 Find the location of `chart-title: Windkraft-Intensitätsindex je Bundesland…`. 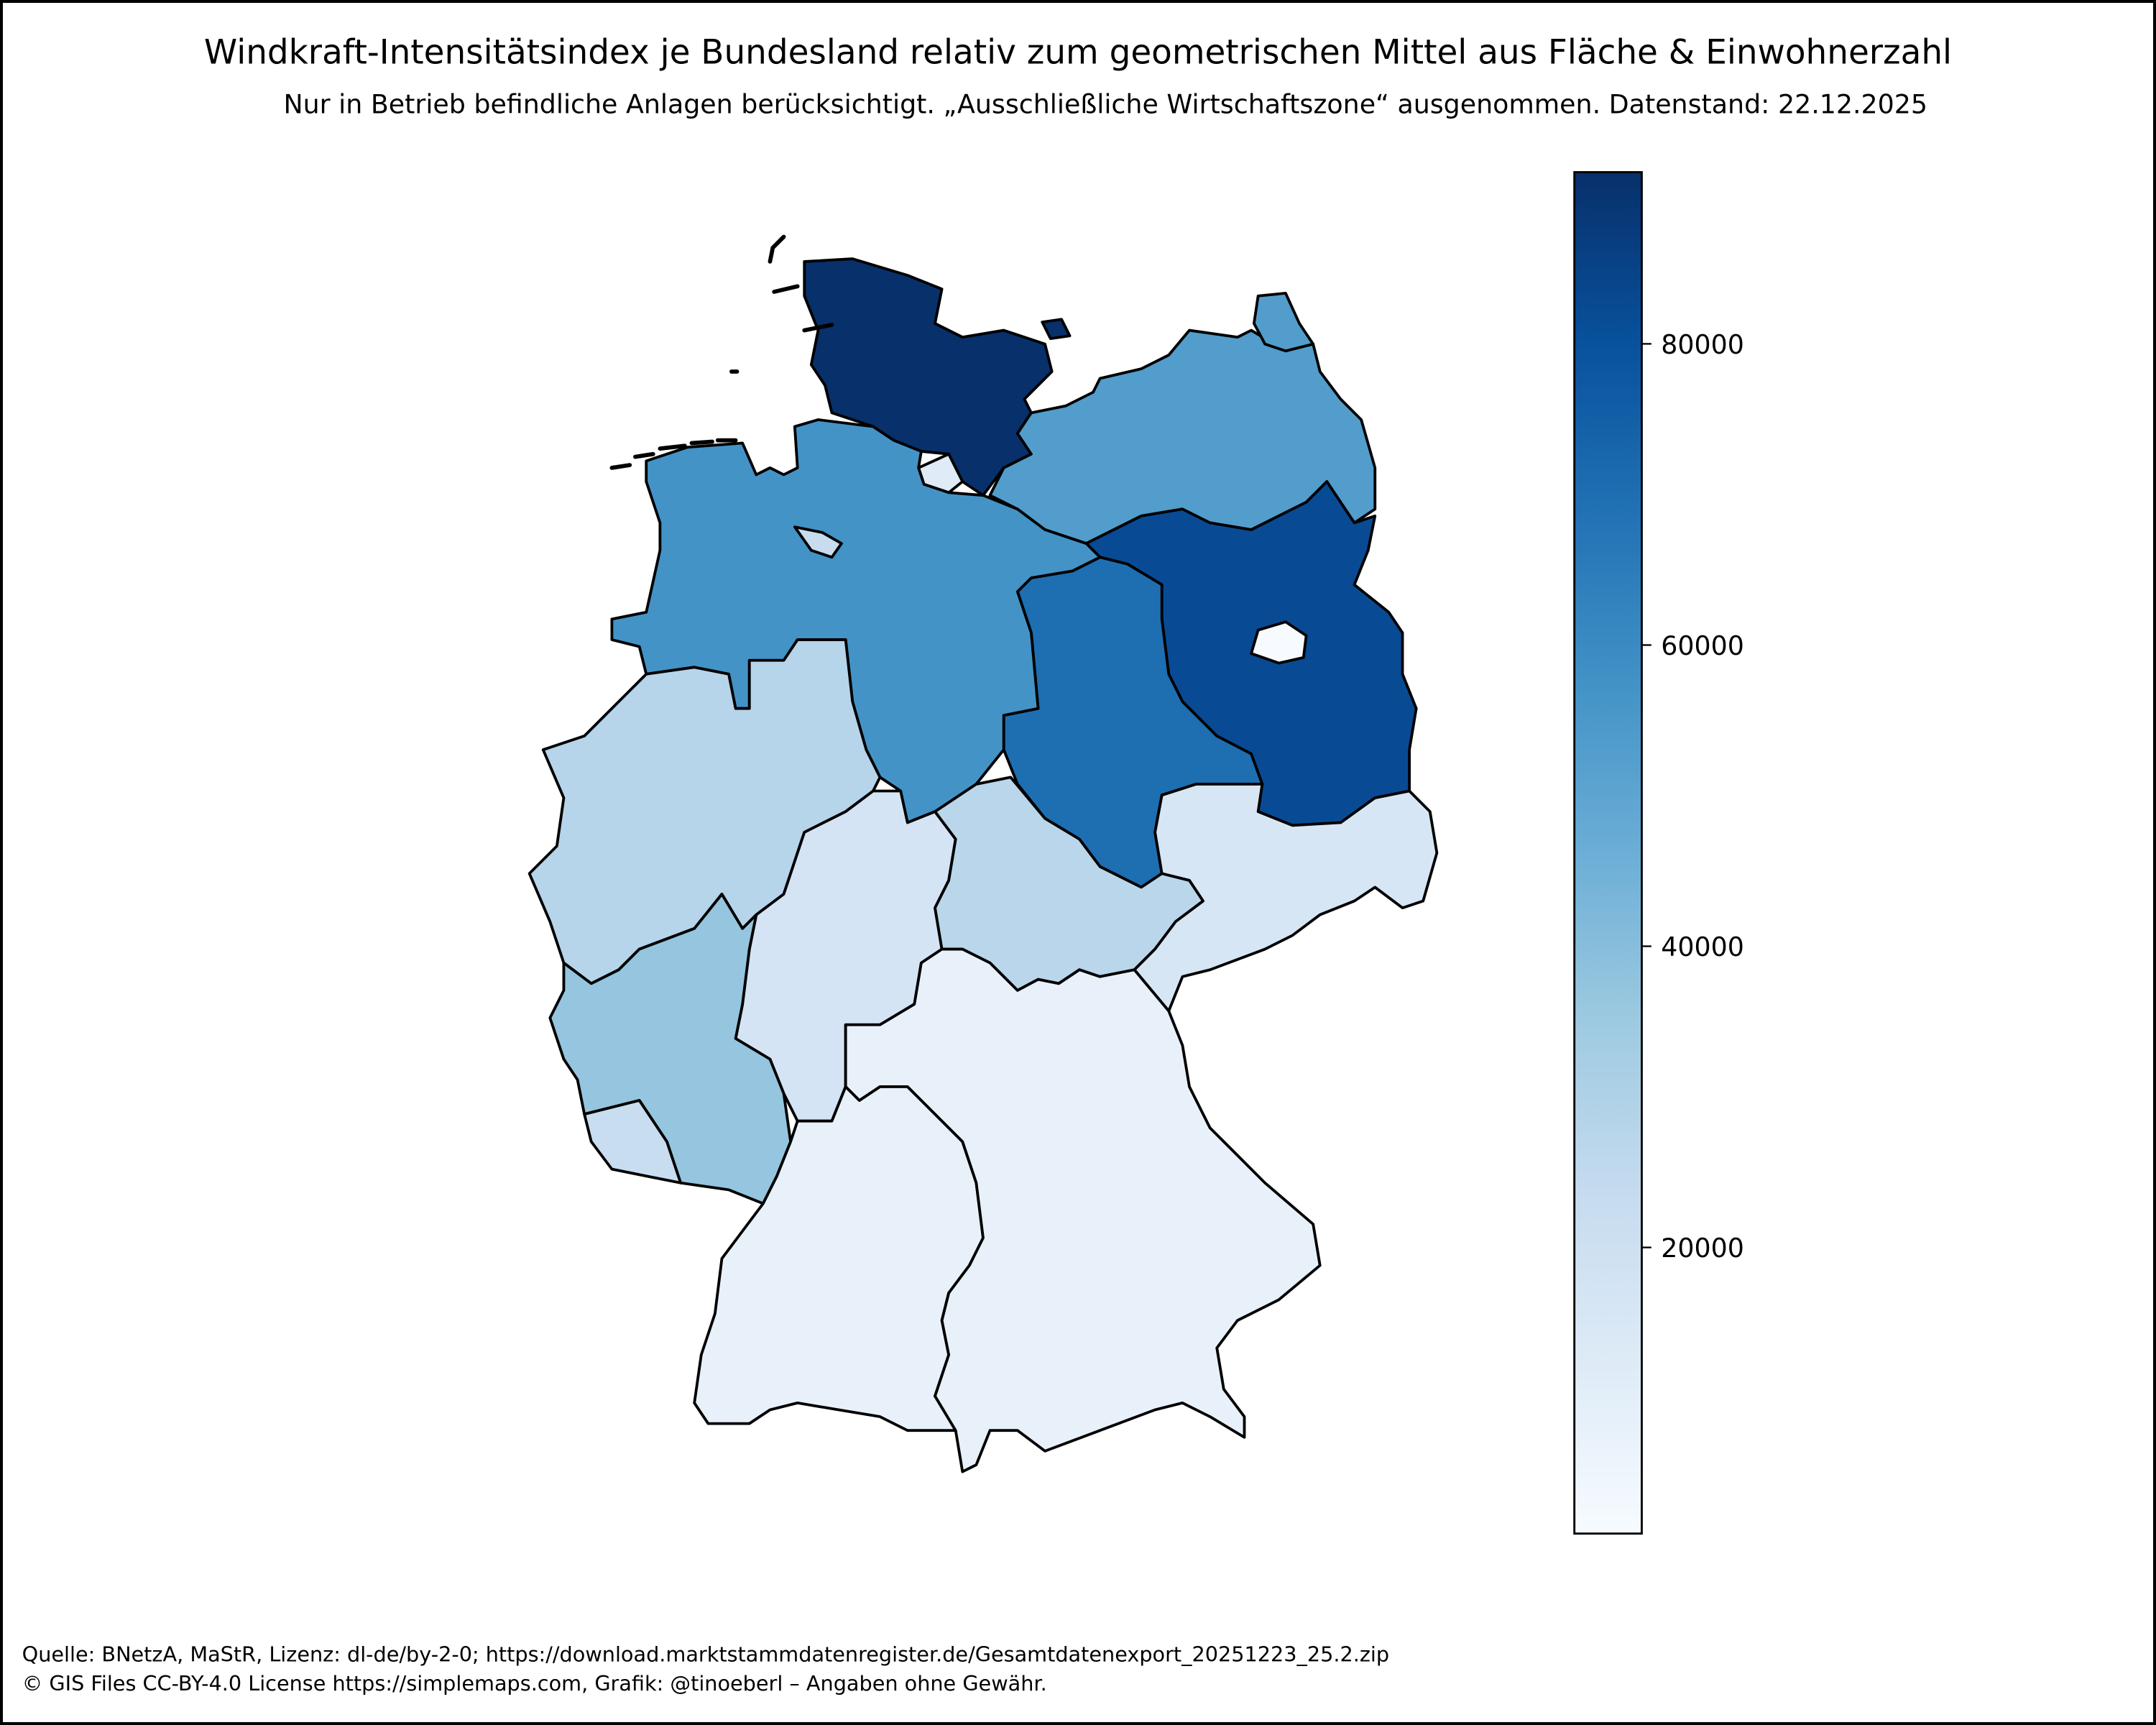

chart-title: Windkraft-Intensitätsindex je Bundesland… is located at coordinates (1078, 52).